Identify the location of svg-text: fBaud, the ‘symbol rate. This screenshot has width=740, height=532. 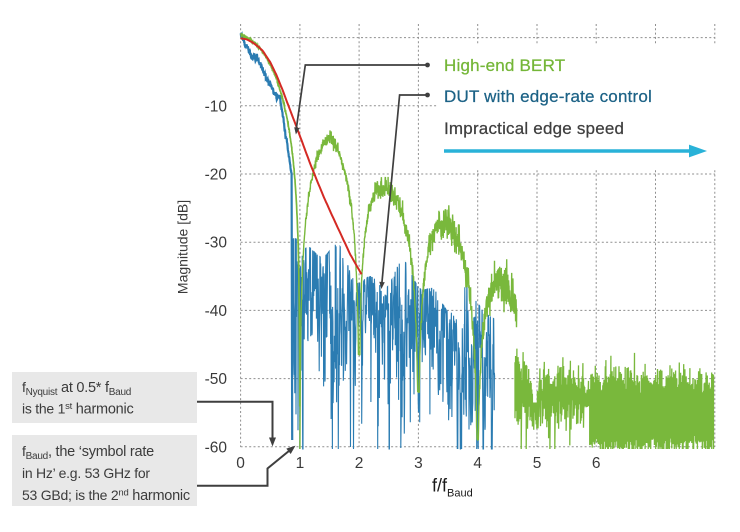
(88, 452).